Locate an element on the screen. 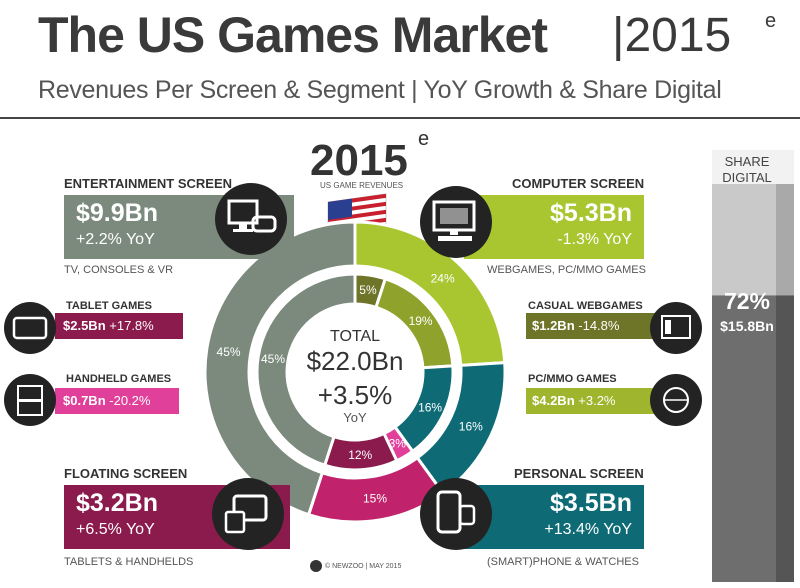 The width and height of the screenshot is (800, 588). share-digital-value: $15.8Bn is located at coordinates (747, 326).